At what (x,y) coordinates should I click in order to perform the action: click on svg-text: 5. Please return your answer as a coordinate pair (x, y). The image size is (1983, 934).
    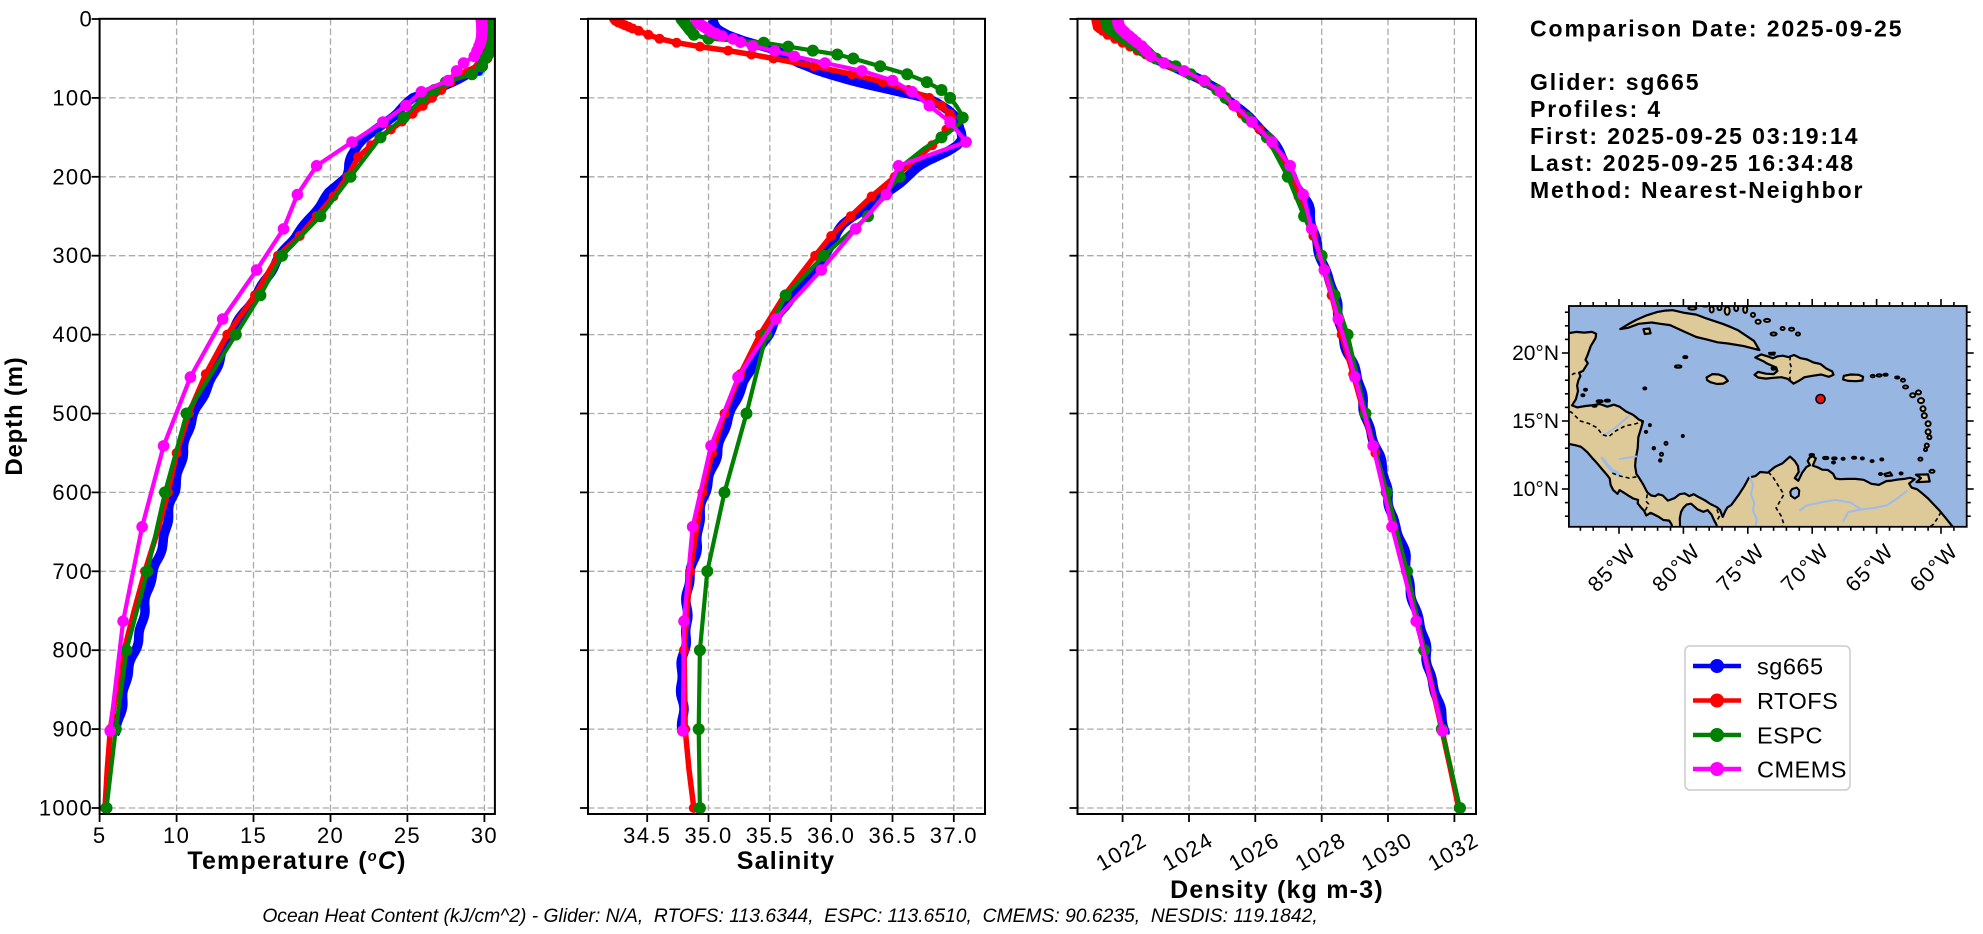
    Looking at the image, I should click on (100, 835).